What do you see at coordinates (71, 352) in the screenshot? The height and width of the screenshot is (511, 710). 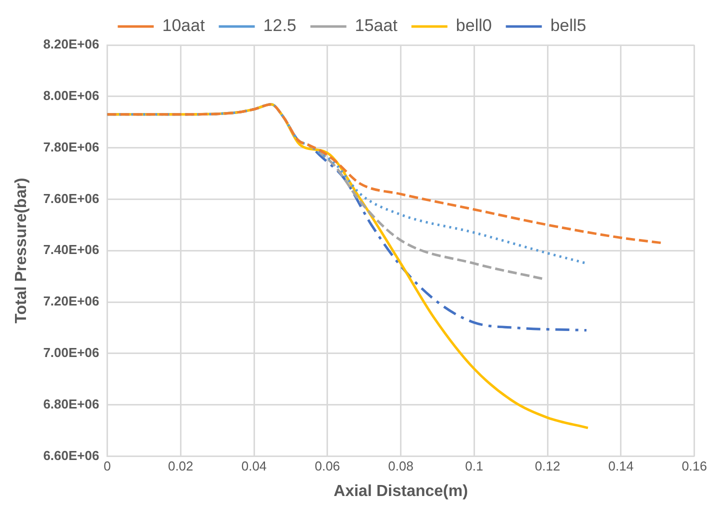 I see `y-tick-label: 7.00E+06` at bounding box center [71, 352].